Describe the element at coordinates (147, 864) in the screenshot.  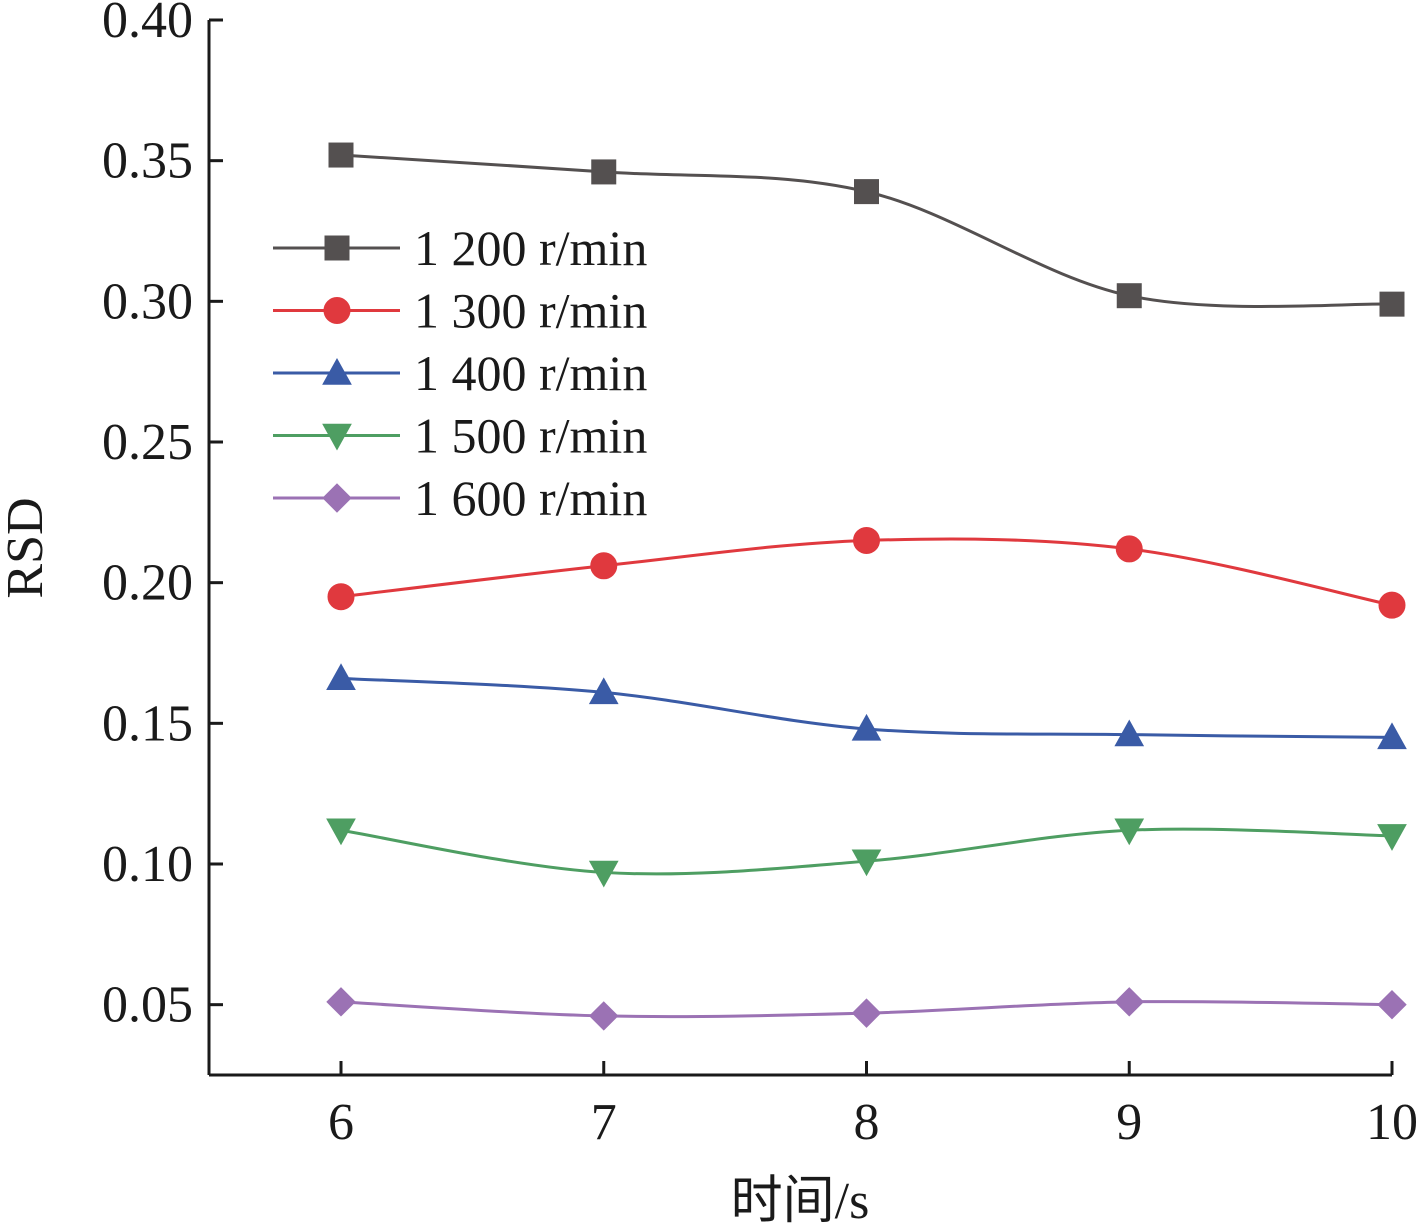
I see `y-tick-label: 0.10` at that location.